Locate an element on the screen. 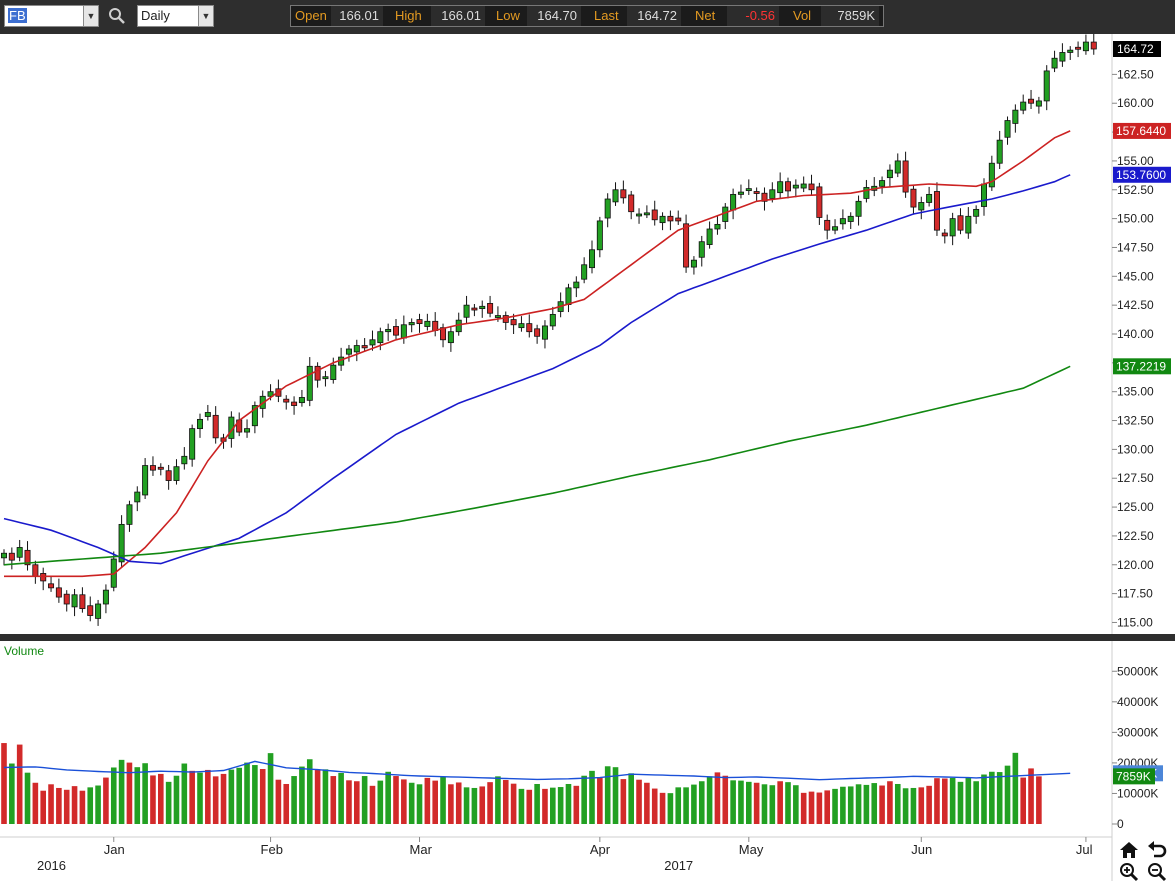 This screenshot has width=1175, height=882. price-tick-label: 150.00 is located at coordinates (1135, 219).